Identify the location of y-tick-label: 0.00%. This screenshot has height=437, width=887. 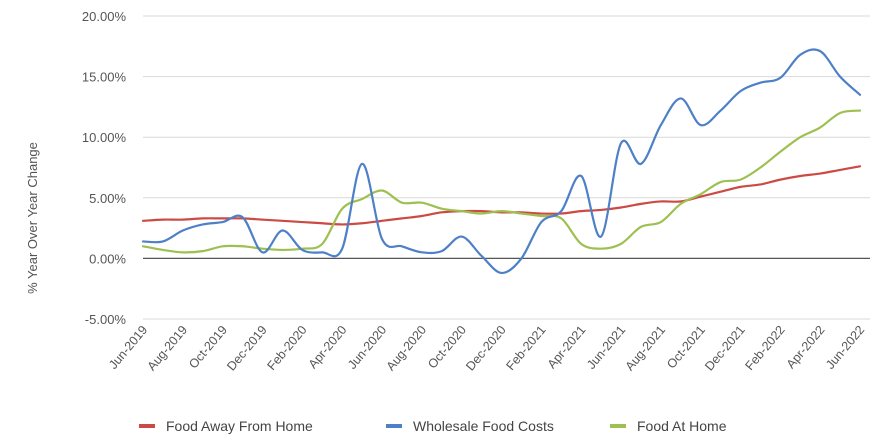
(107, 258).